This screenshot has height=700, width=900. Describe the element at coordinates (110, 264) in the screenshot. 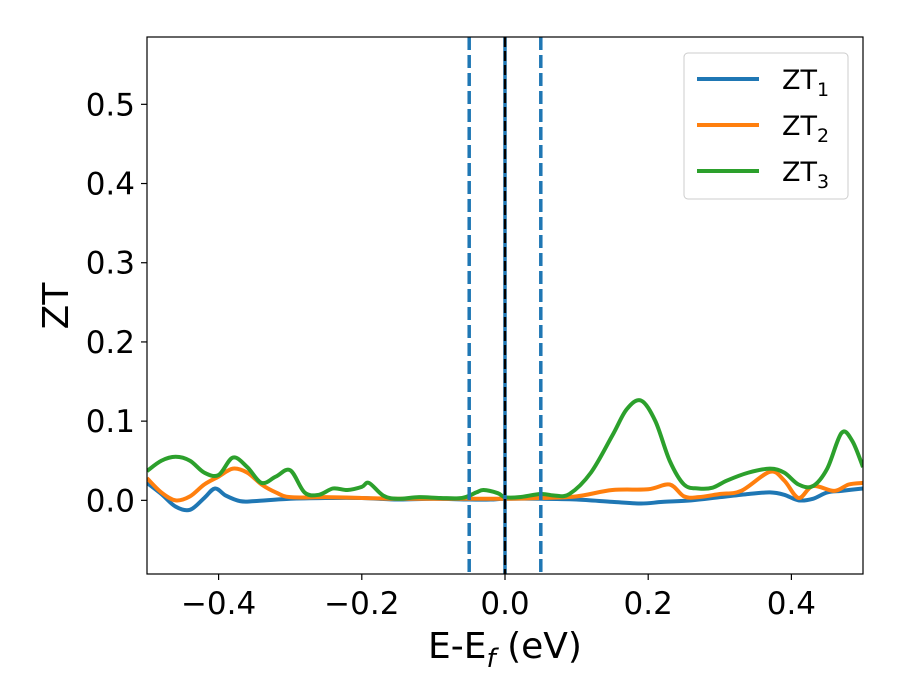

I see `y-tick-label: 0.3` at that location.